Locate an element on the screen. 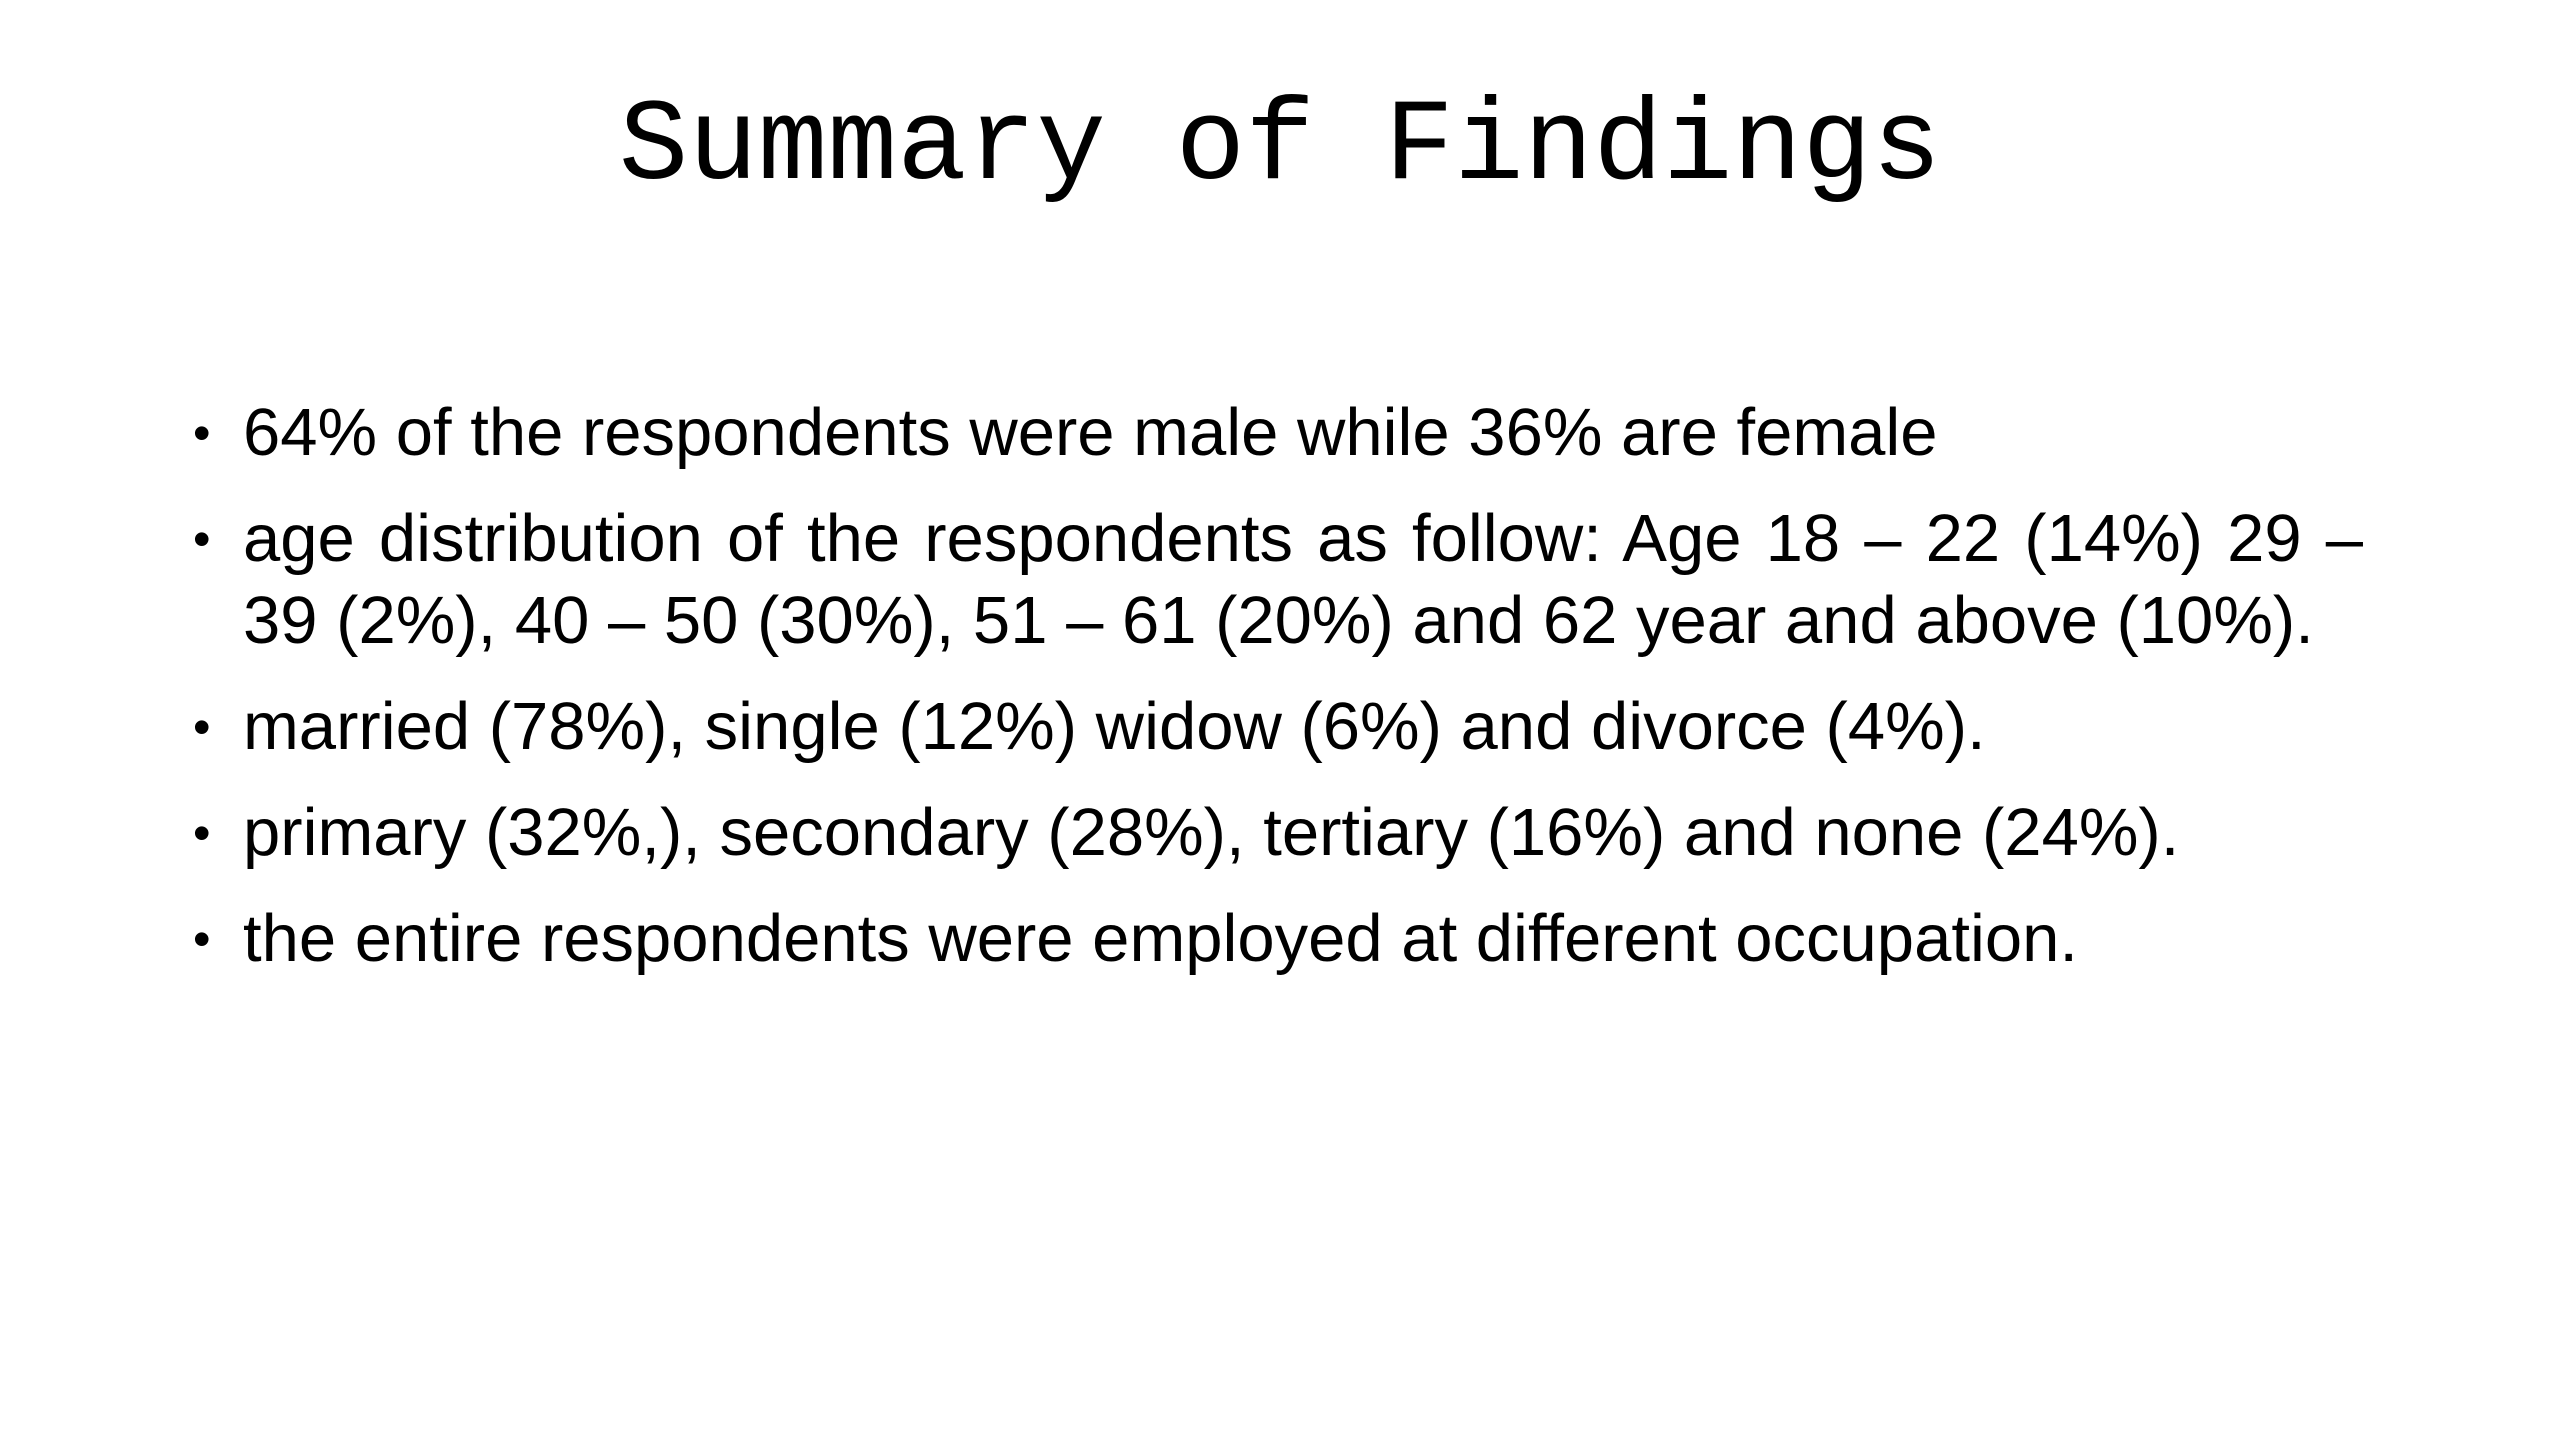 The width and height of the screenshot is (2560, 1440). slide-title: Summary of Findings is located at coordinates (1280, 147).